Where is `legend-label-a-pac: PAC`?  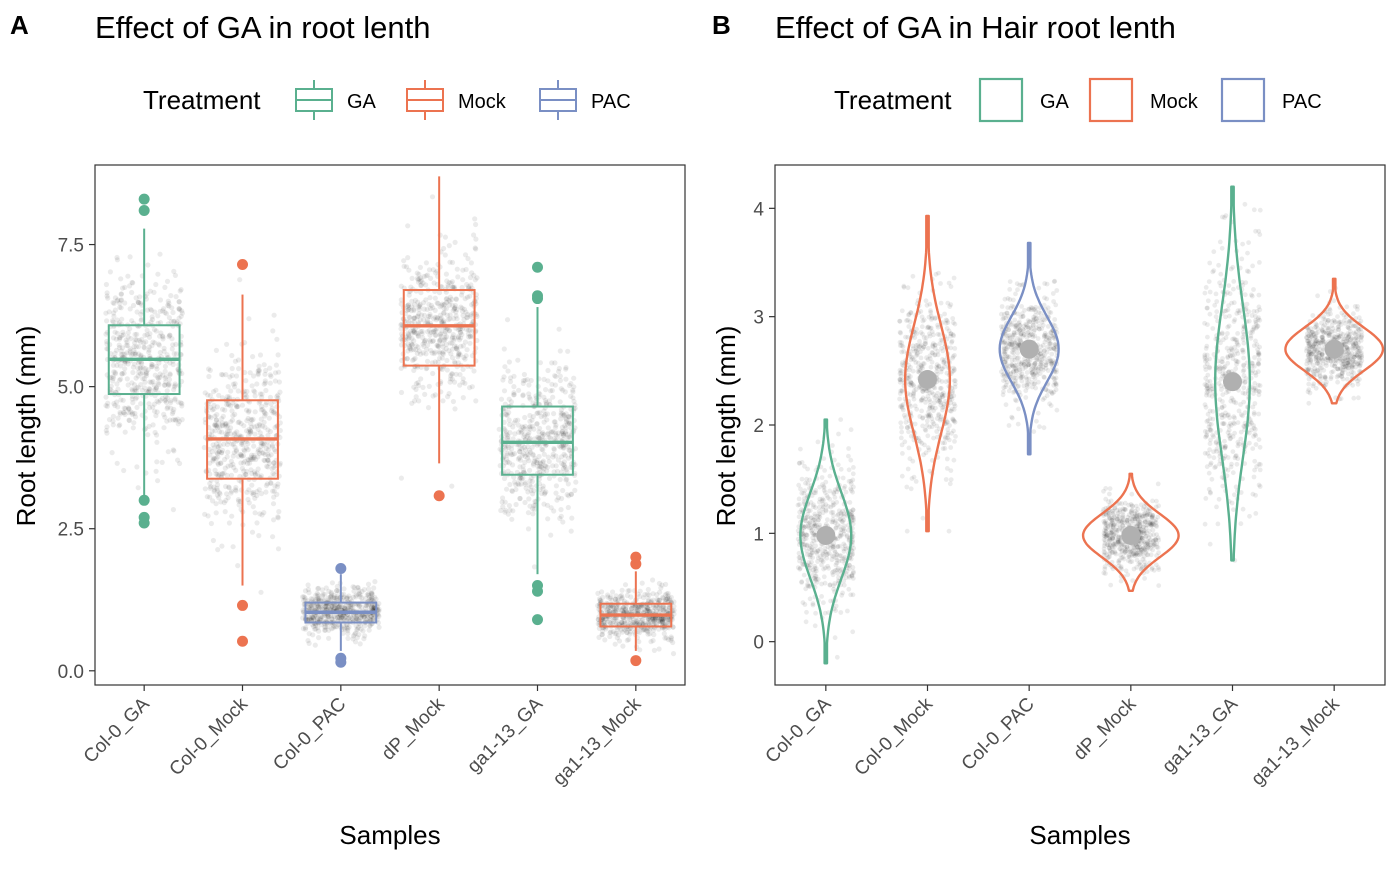
legend-label-a-pac: PAC is located at coordinates (611, 102).